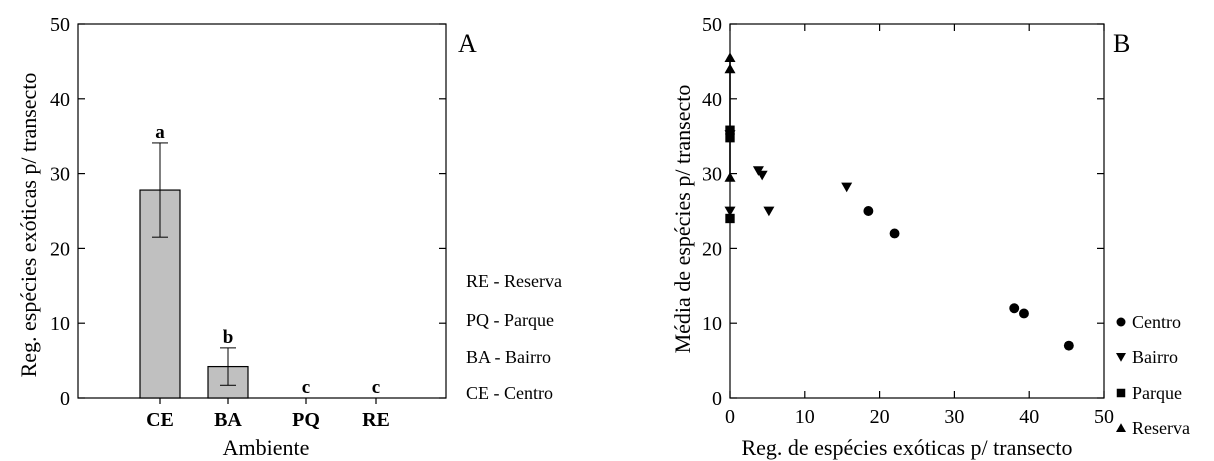  What do you see at coordinates (509, 393) in the screenshot?
I see `legend-entry-4: CE - Centro` at bounding box center [509, 393].